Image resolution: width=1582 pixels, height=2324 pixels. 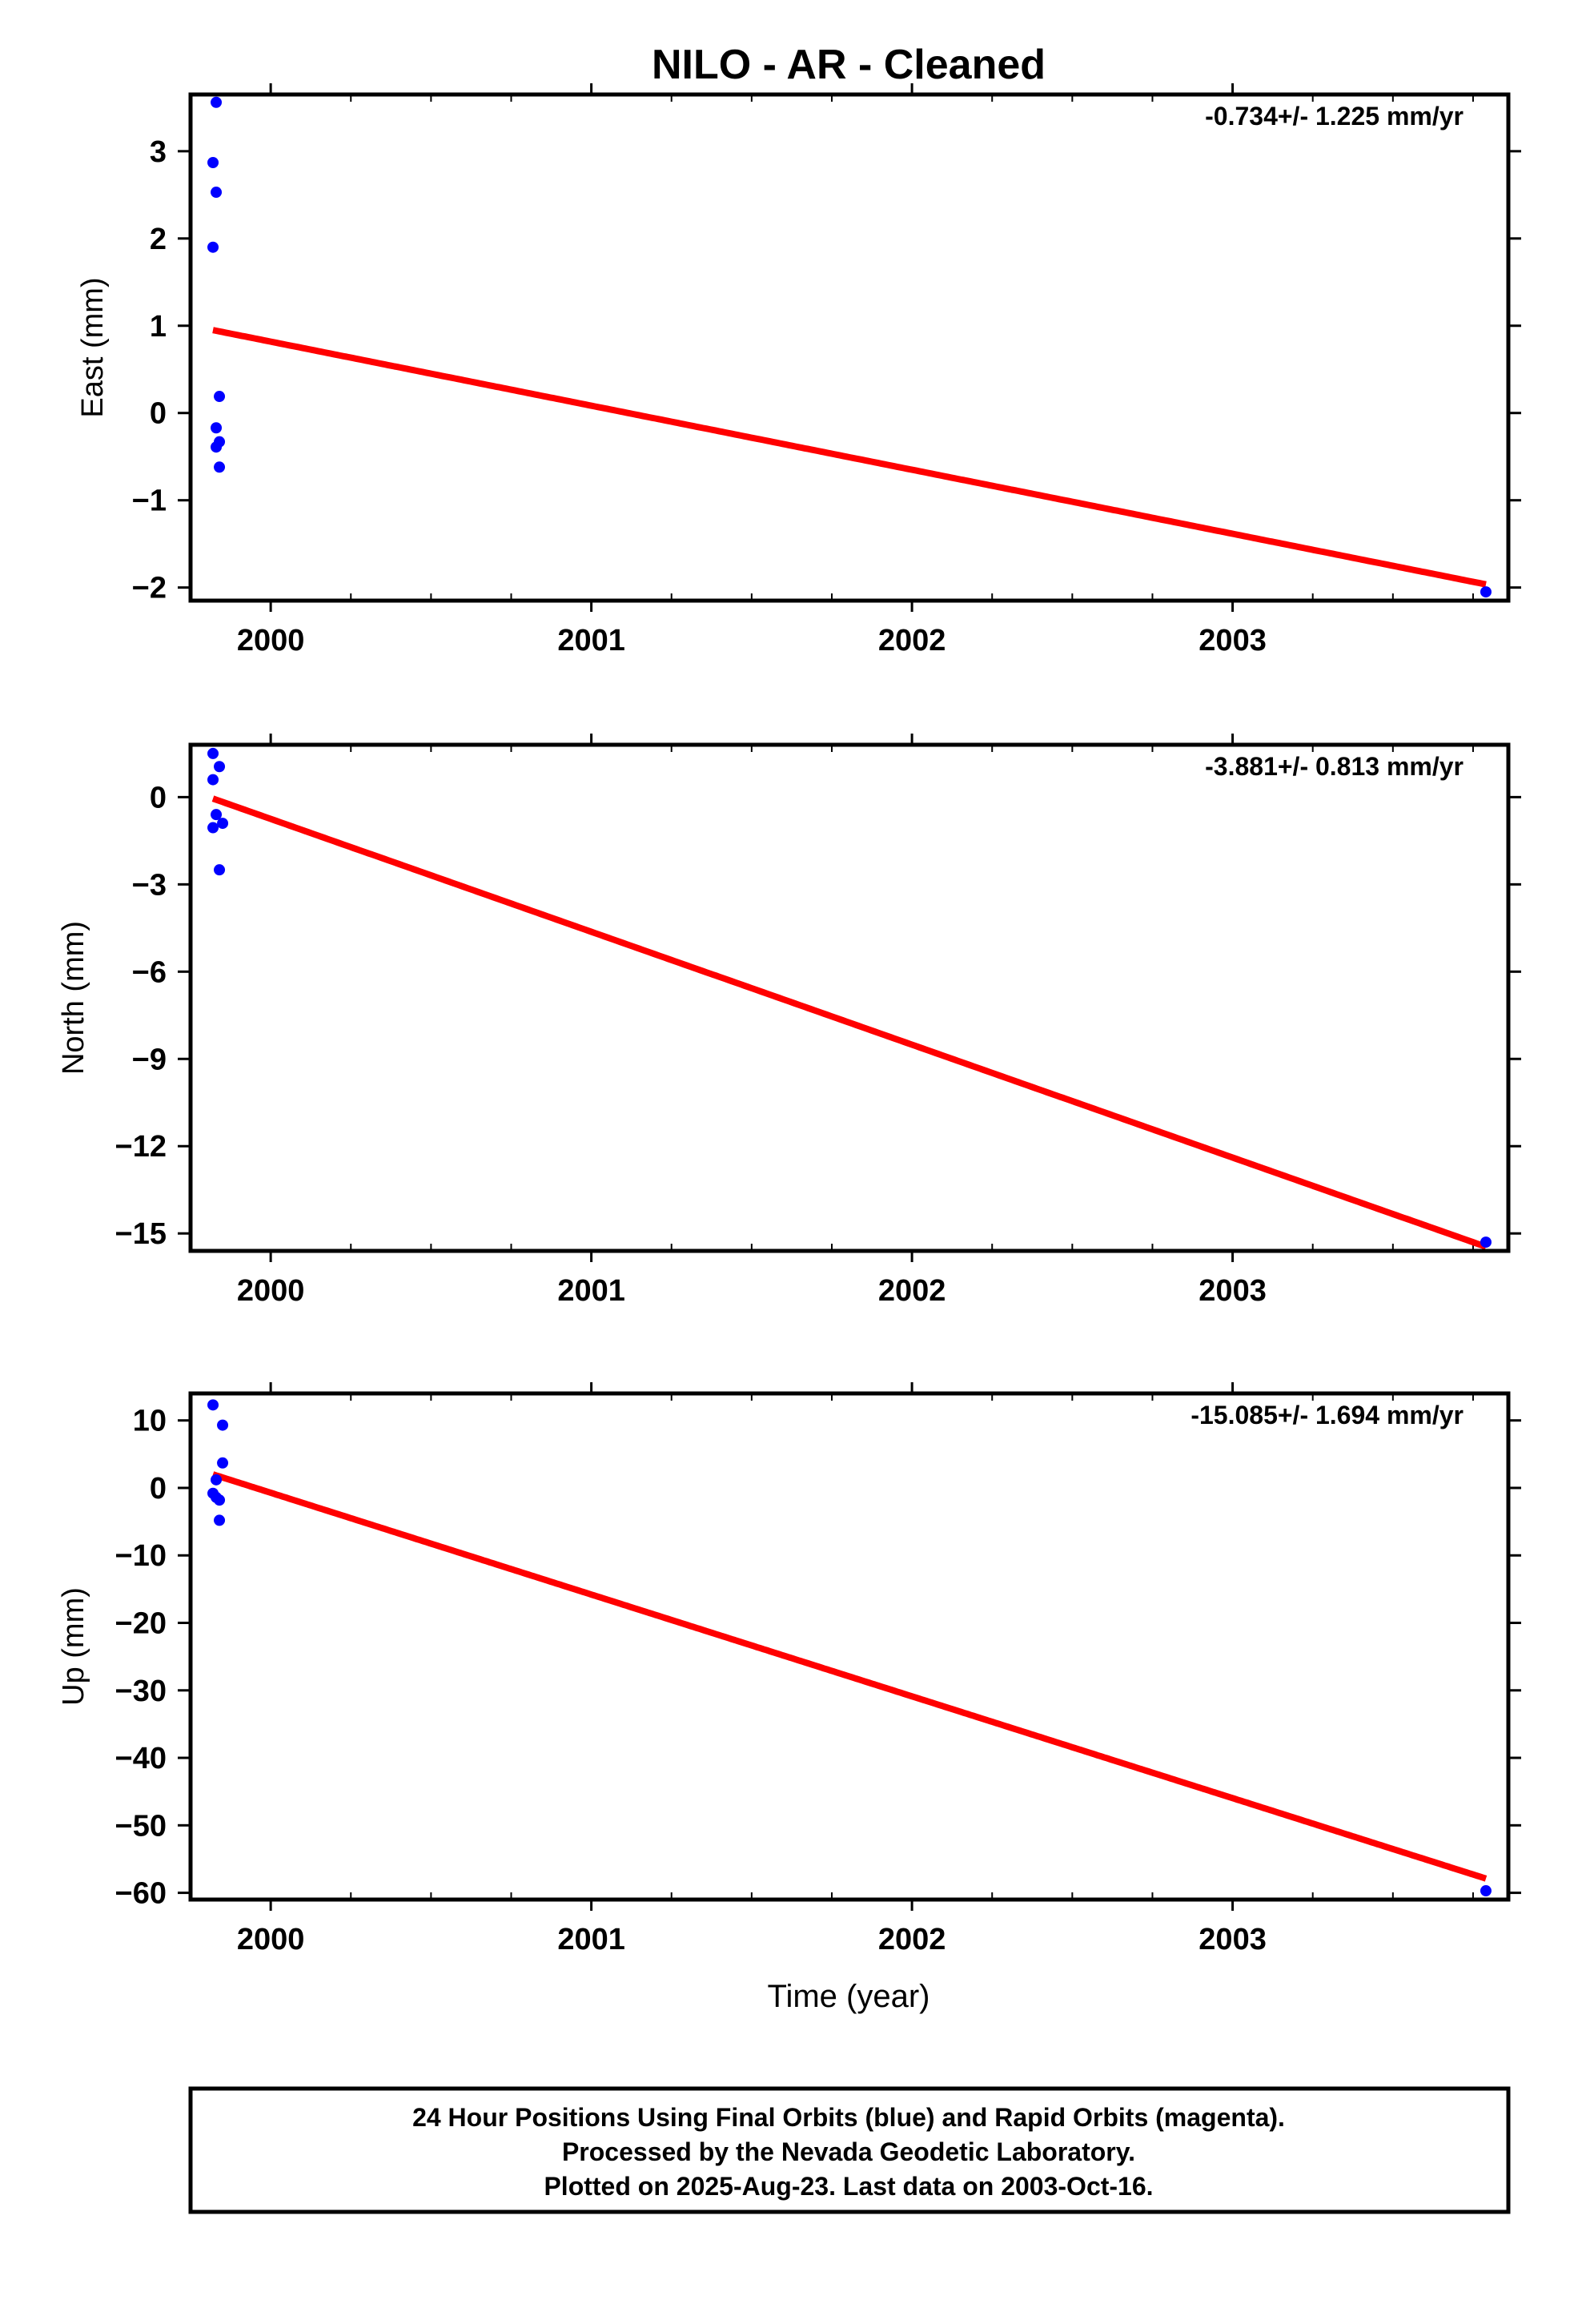 What do you see at coordinates (158, 327) in the screenshot?
I see `y-tick-label: 1` at bounding box center [158, 327].